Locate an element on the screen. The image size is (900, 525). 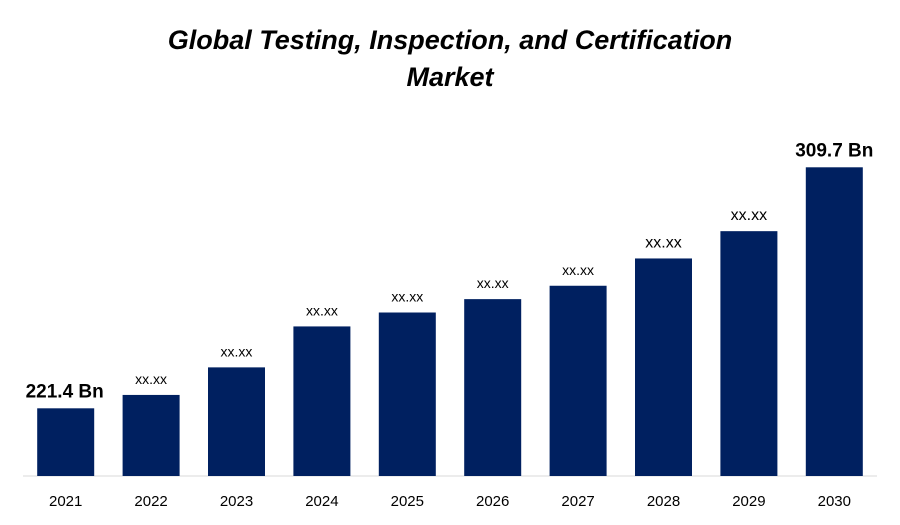
bar-2026 is located at coordinates (493, 387).